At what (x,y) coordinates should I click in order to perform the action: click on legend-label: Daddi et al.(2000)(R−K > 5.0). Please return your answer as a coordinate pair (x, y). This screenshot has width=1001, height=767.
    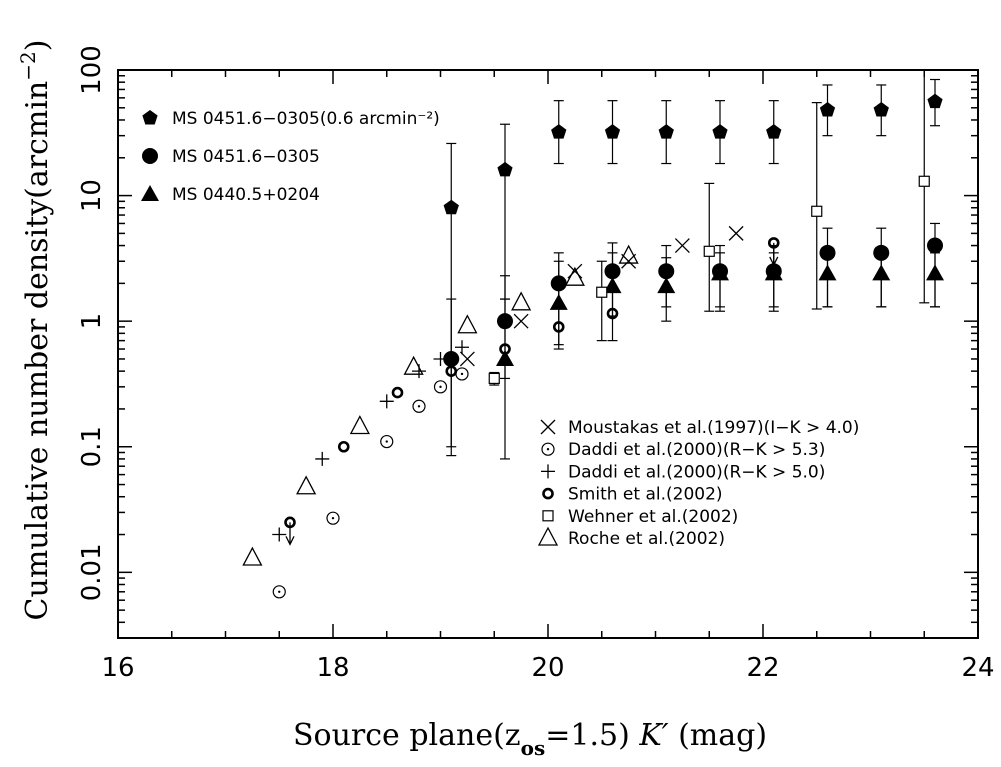
    Looking at the image, I should click on (696, 472).